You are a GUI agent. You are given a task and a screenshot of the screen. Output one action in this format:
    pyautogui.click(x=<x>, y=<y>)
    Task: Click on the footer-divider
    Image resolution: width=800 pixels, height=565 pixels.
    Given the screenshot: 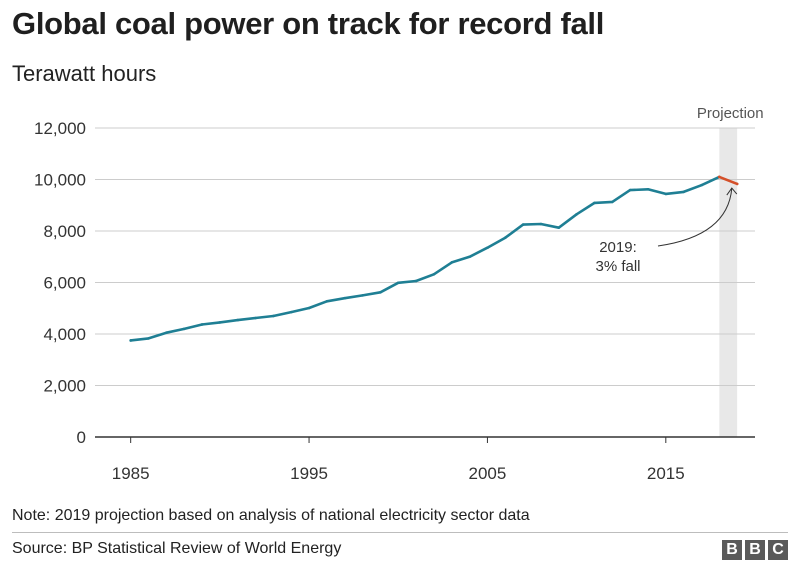 What is the action you would take?
    pyautogui.click(x=400, y=532)
    